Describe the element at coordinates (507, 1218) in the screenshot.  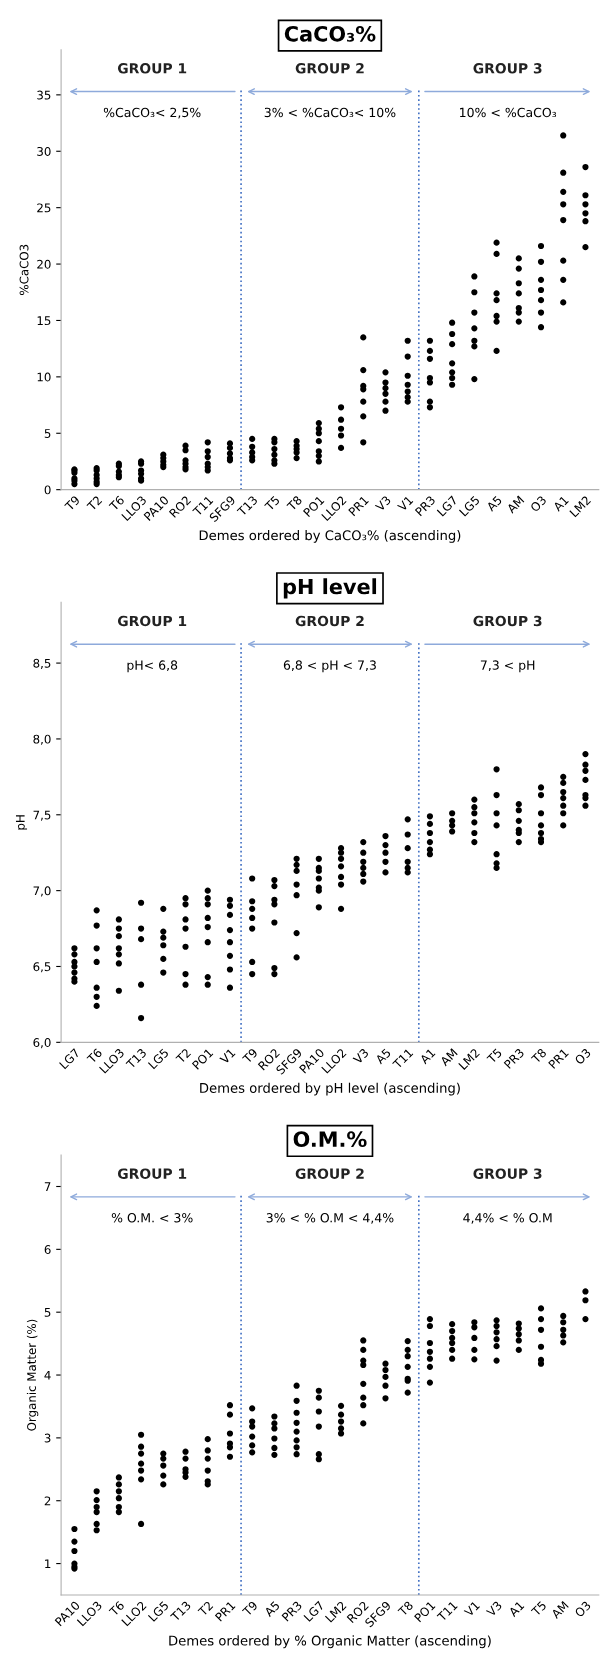
I see `annotation: 4,4% < % O.M` at that location.